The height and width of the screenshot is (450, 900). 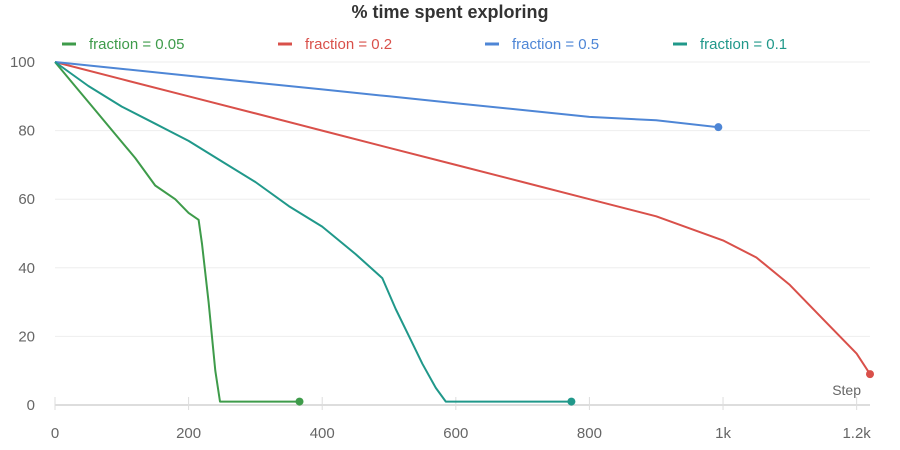 What do you see at coordinates (449, 12) in the screenshot?
I see `chart-title: % time spent exploring` at bounding box center [449, 12].